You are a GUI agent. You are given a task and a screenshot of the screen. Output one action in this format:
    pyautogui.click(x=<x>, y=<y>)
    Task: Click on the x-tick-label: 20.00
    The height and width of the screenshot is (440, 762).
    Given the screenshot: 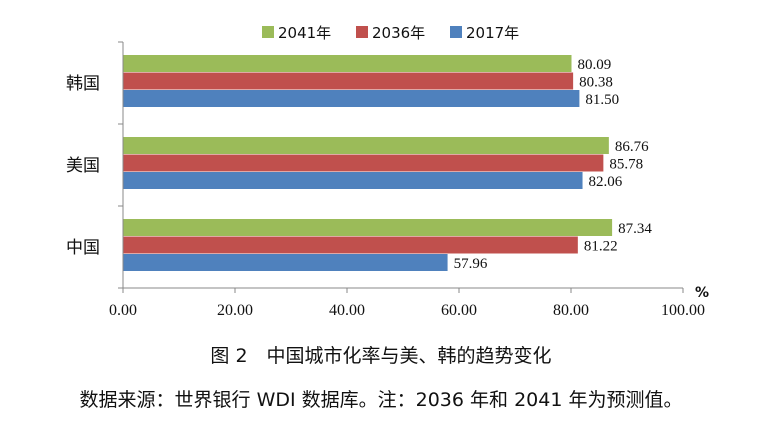 What is the action you would take?
    pyautogui.click(x=235, y=310)
    